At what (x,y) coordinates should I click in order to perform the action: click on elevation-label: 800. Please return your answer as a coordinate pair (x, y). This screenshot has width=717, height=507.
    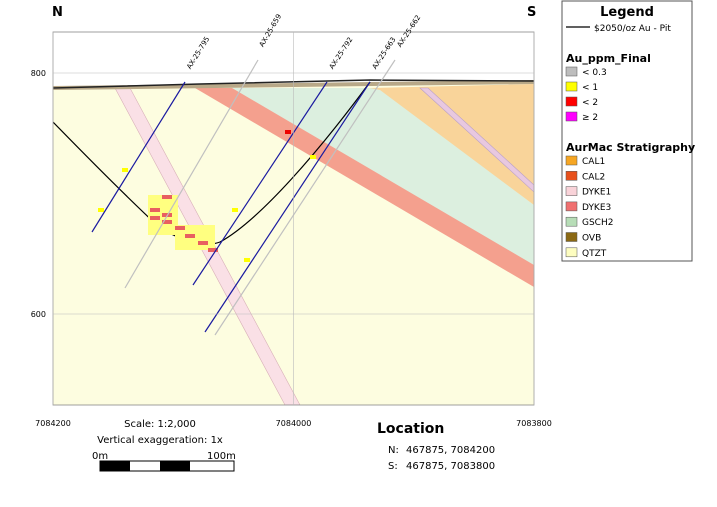
    Looking at the image, I should click on (38, 73).